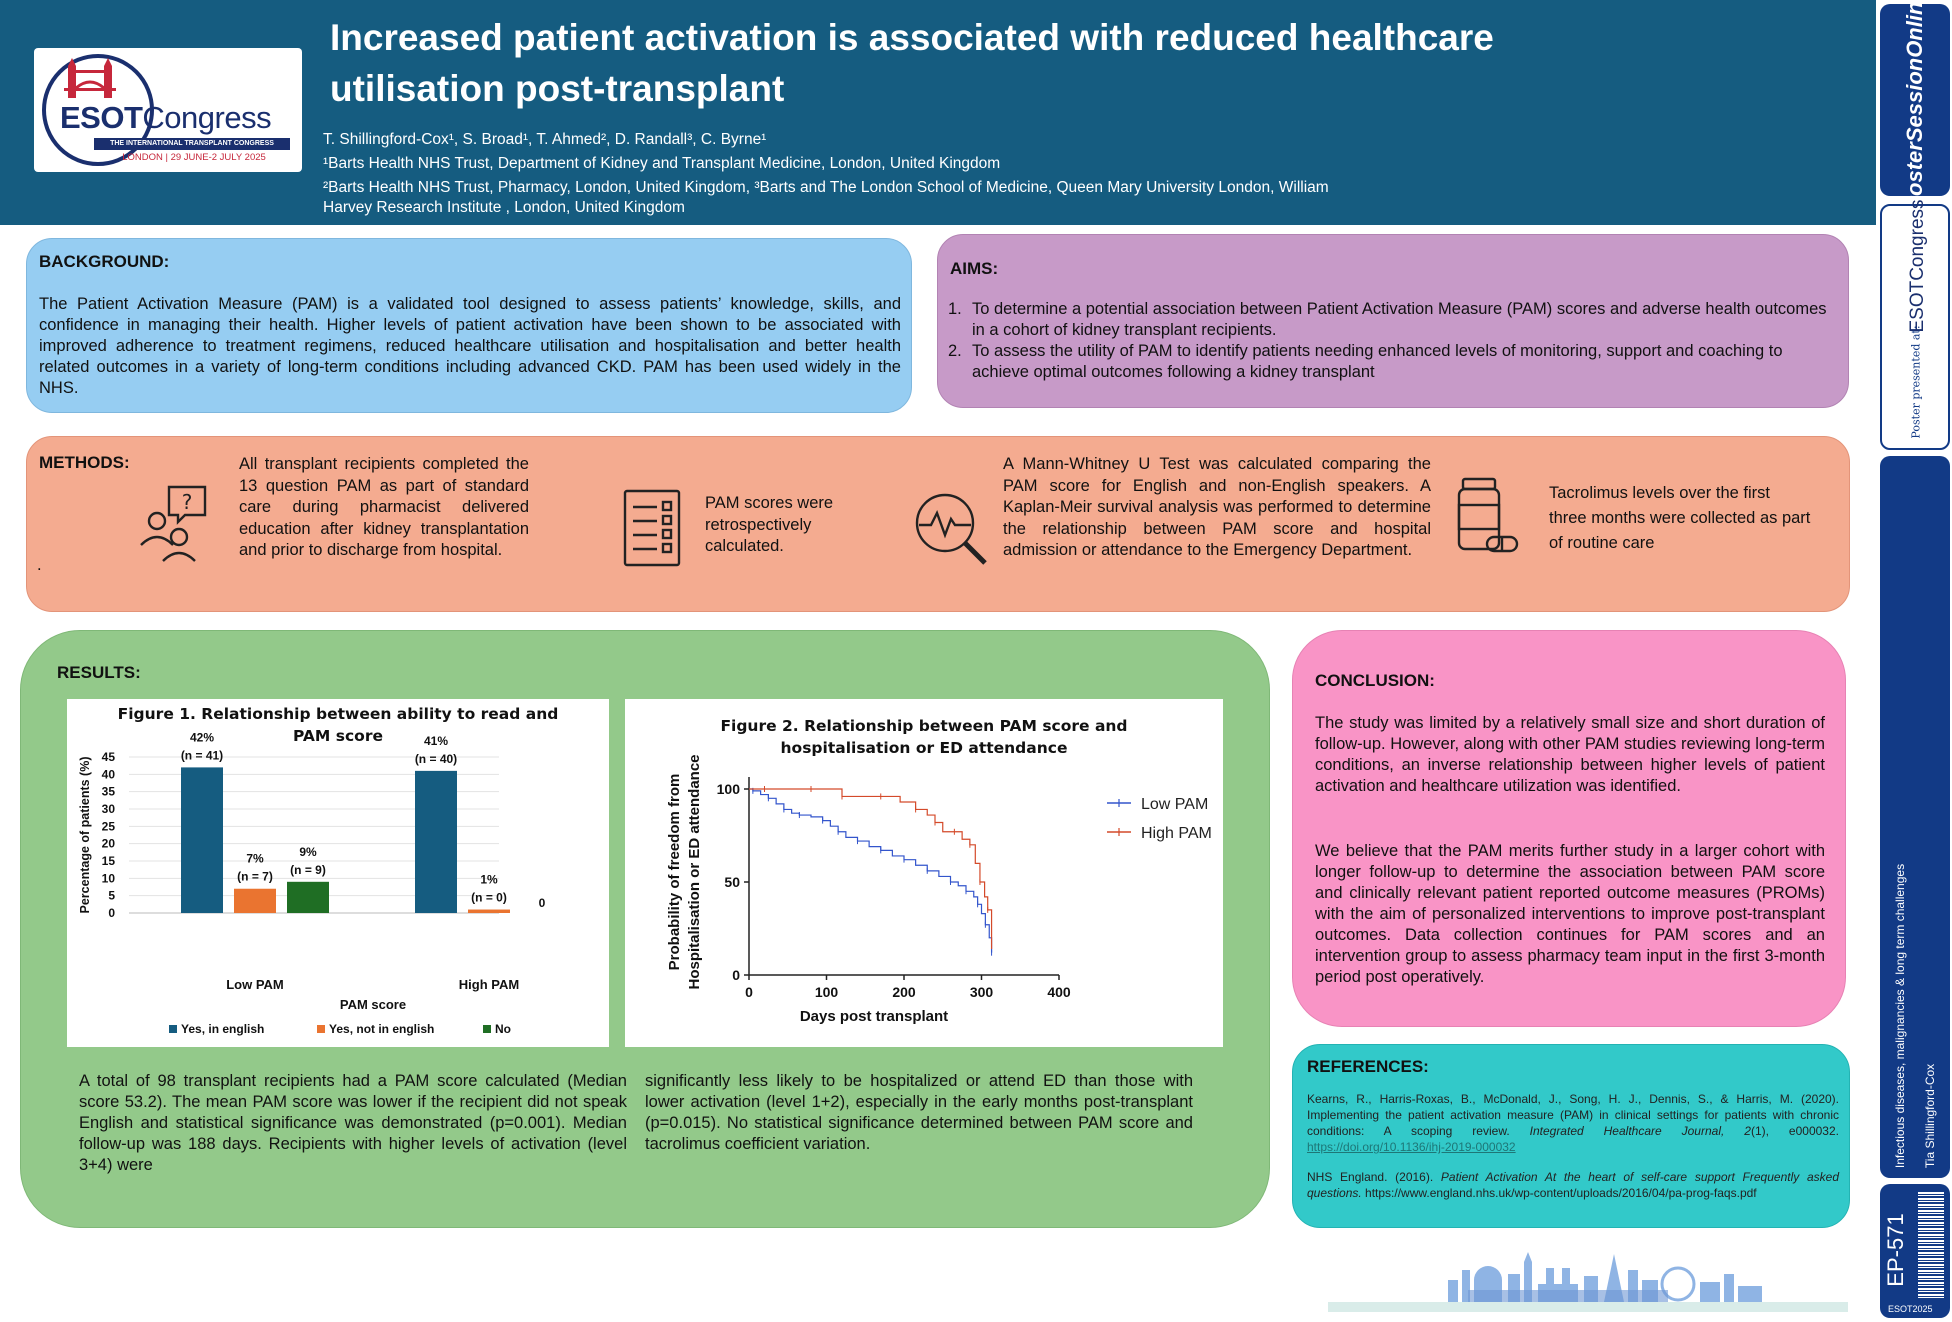 This screenshot has width=1952, height=1322. I want to click on logo-wordmark: ESOTCongress, so click(166, 117).